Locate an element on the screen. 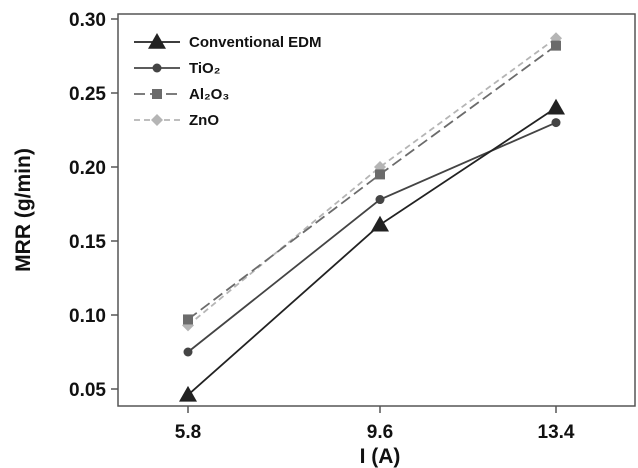  y-axis-ticks: 0.05 0.10 0.15 0.20 0.25 0.30 is located at coordinates (93, 205).